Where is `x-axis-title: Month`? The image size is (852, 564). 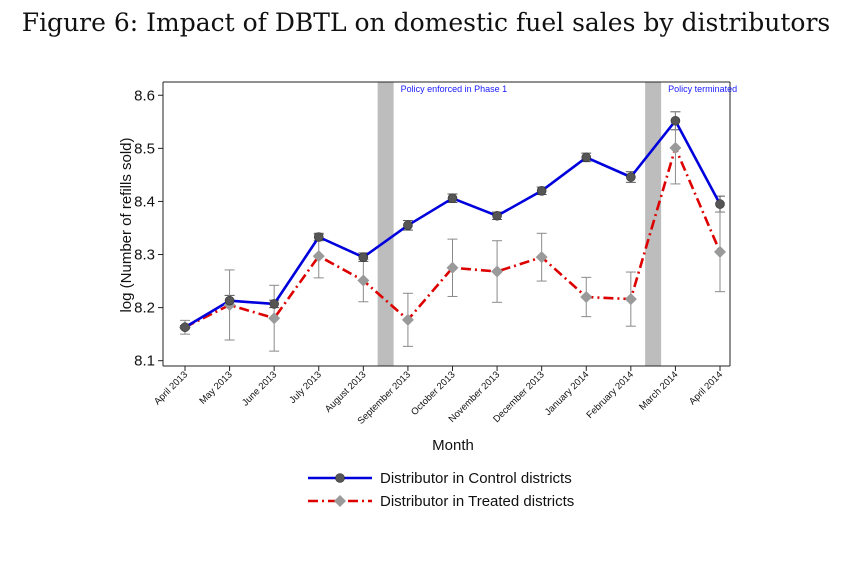 x-axis-title: Month is located at coordinates (453, 445).